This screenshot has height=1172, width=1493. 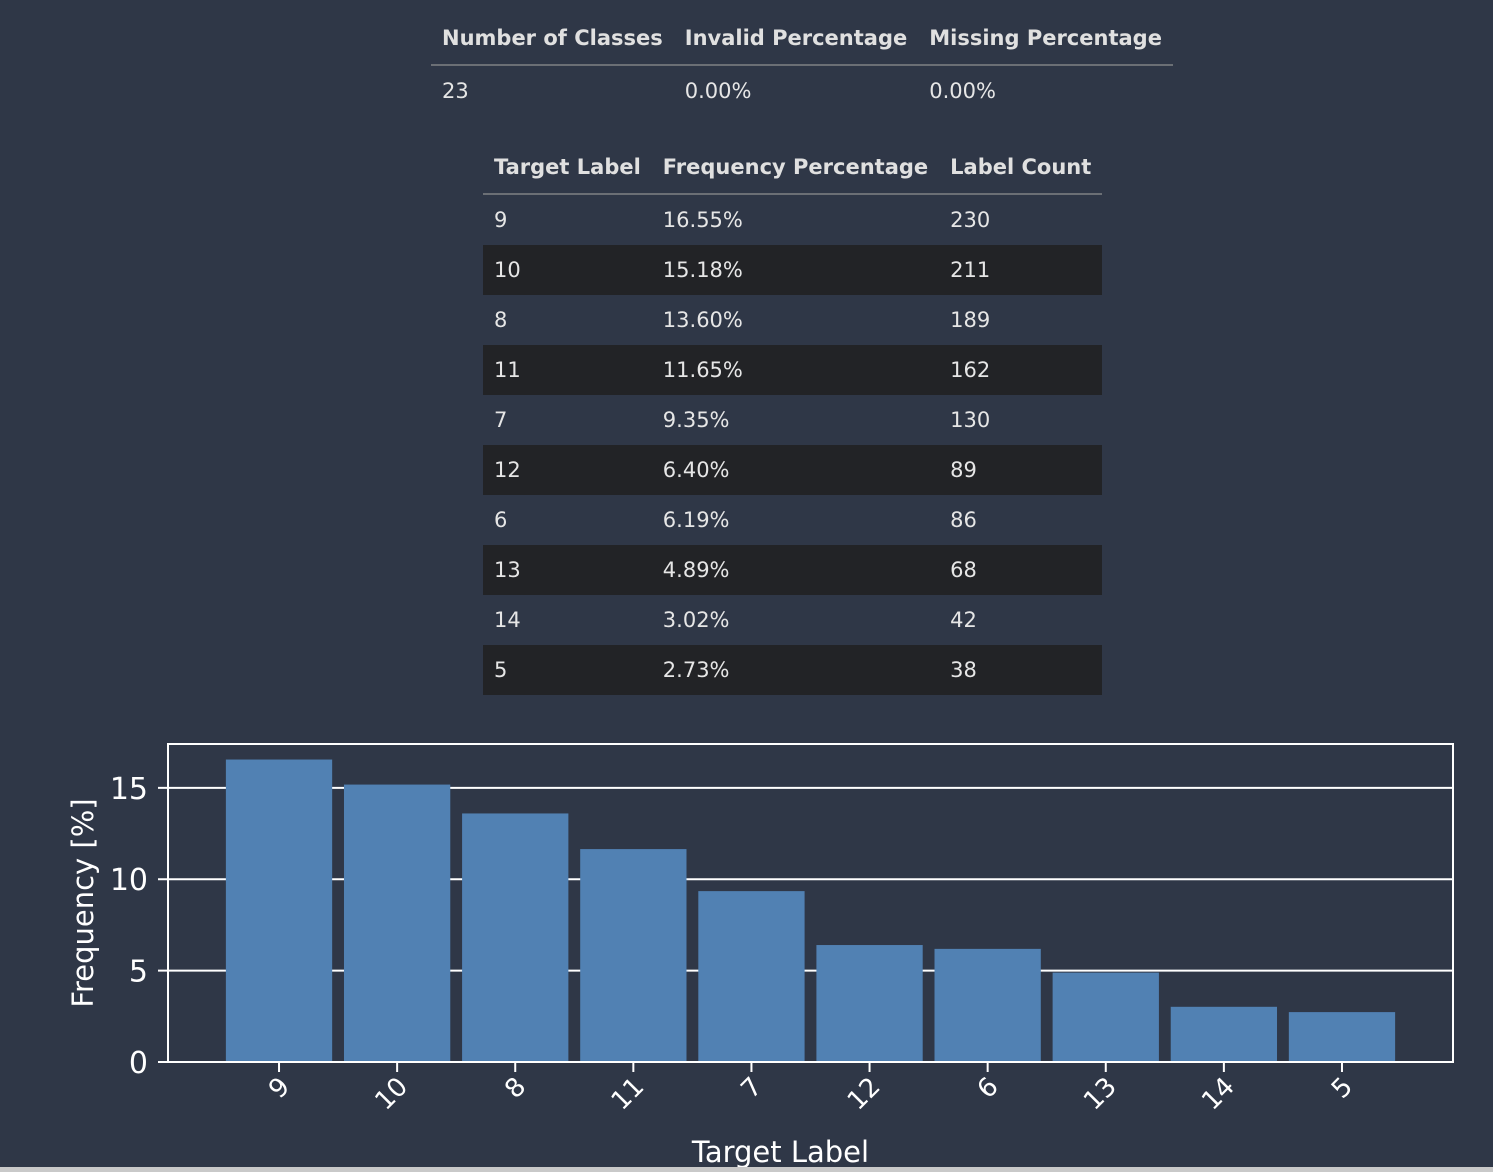 I want to click on table-row: 5 2.73% 38, so click(x=793, y=670).